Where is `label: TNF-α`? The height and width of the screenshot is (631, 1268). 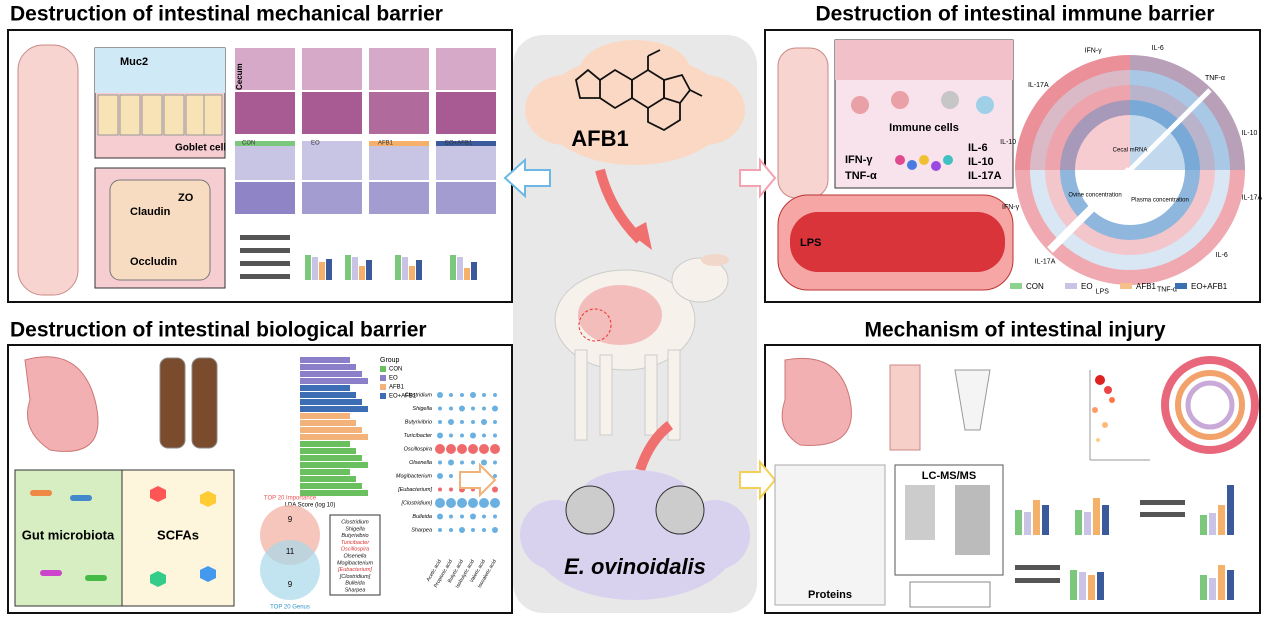 label: TNF-α is located at coordinates (861, 176).